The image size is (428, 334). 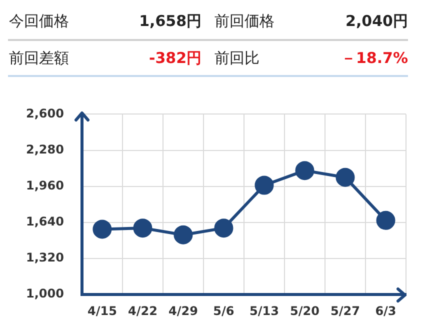 I want to click on text: －18.7%, so click(x=374, y=58).